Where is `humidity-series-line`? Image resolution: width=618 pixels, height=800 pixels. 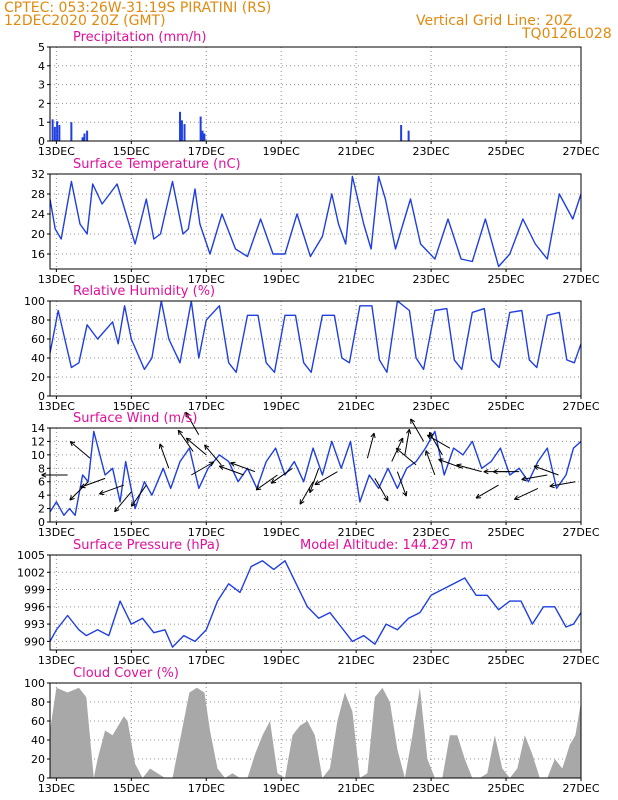
humidity-series-line is located at coordinates (315, 337).